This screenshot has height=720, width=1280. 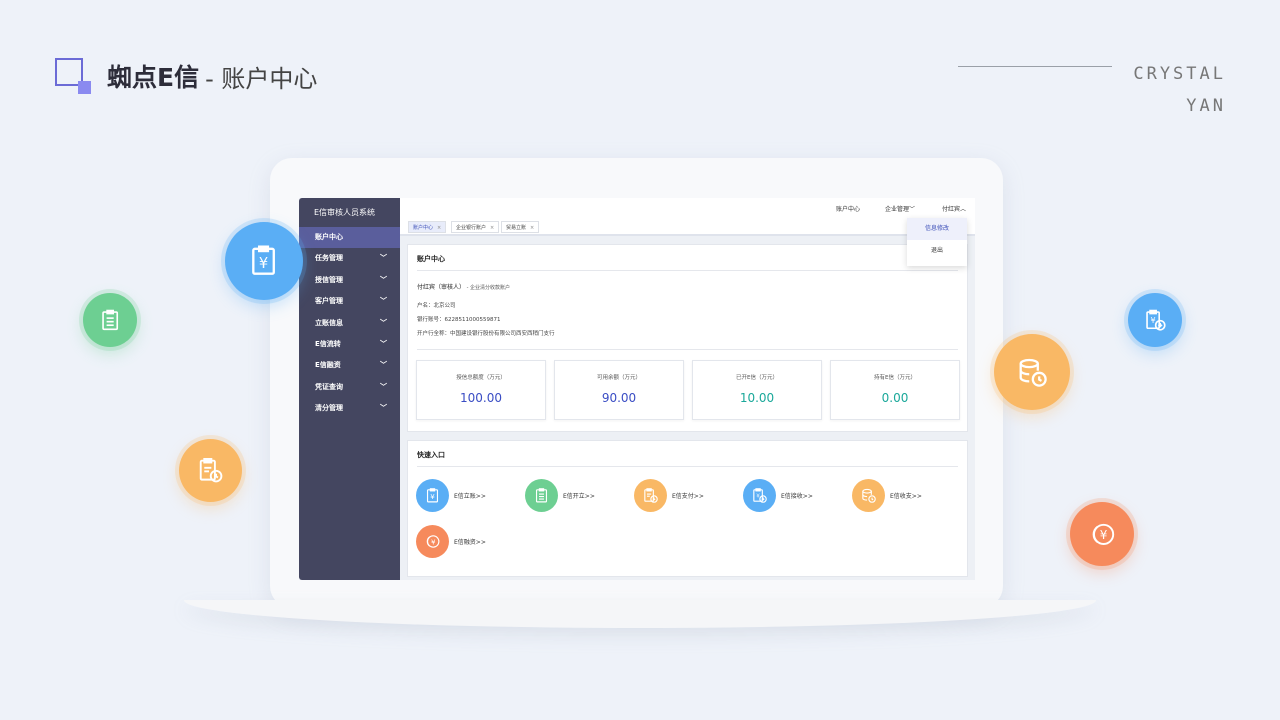 I want to click on system-title: E信审核人员系统, so click(x=345, y=212).